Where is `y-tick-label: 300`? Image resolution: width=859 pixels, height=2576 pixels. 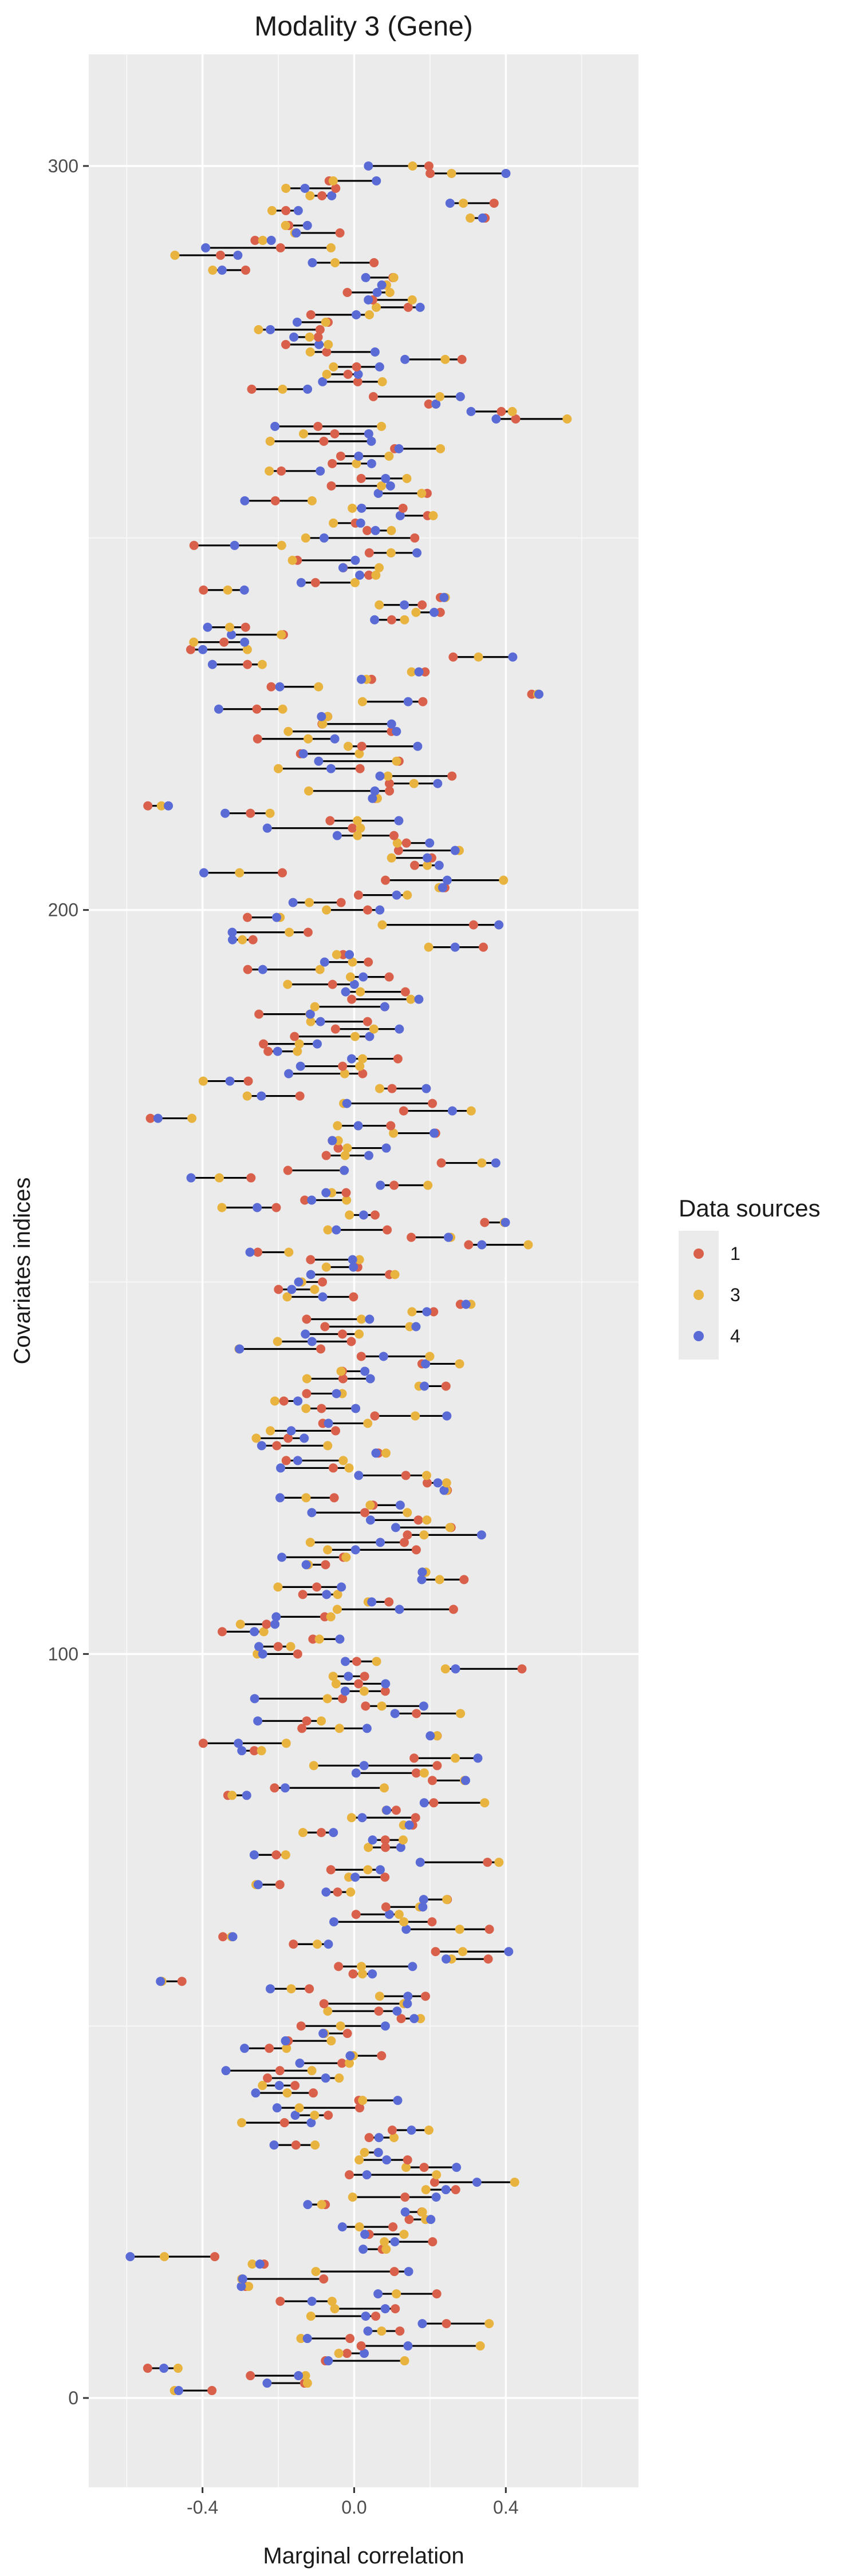 y-tick-label: 300 is located at coordinates (63, 166).